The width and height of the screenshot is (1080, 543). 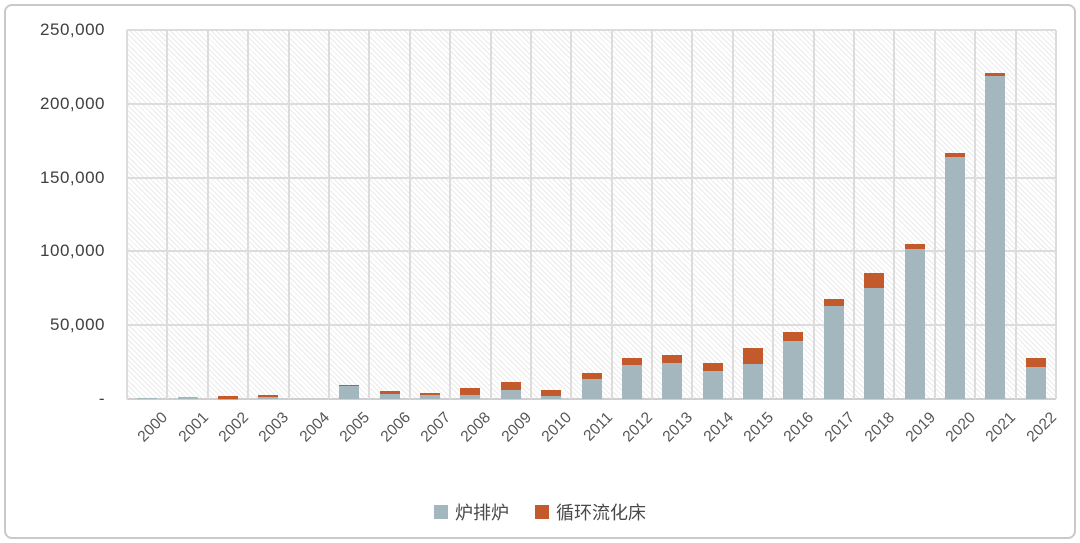 I want to click on bar-2000-炉排炉, so click(x=147, y=398).